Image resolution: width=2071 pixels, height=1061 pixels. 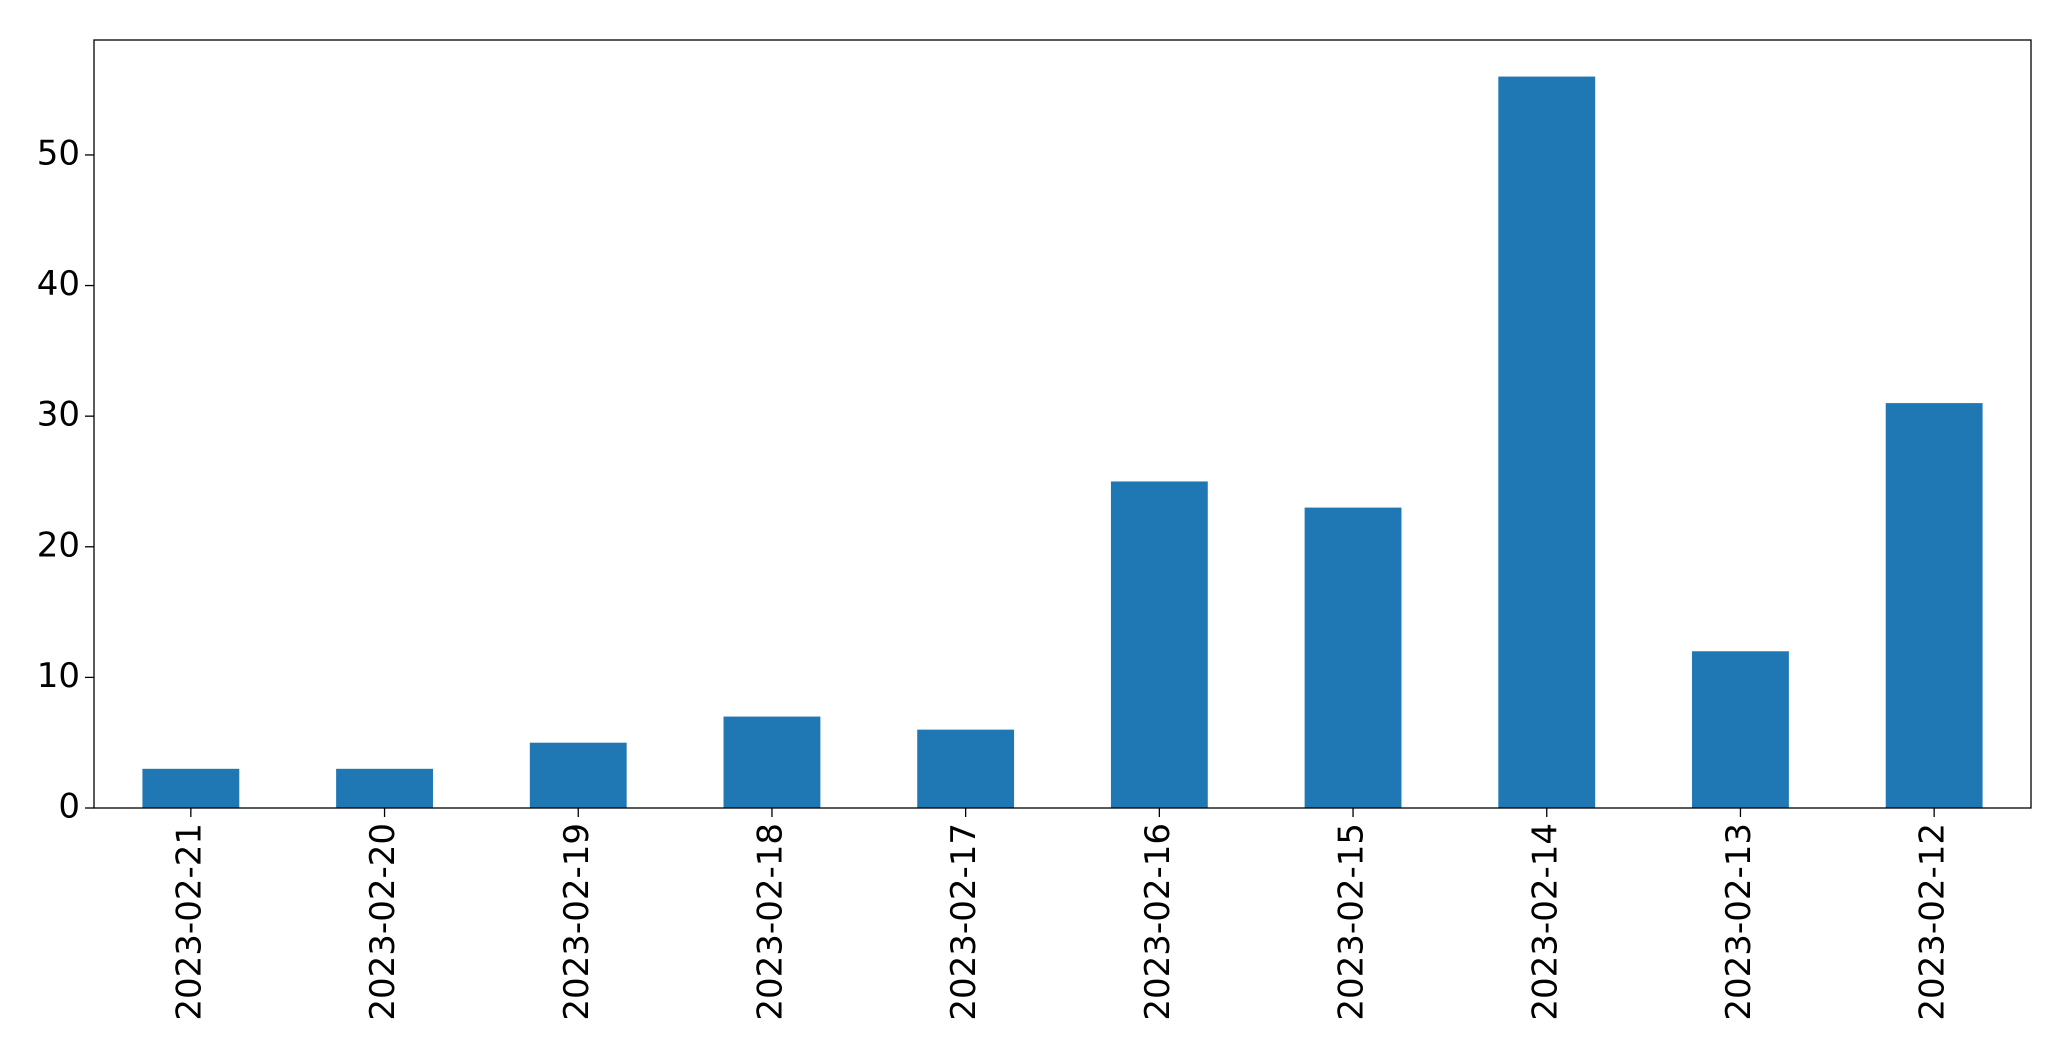 What do you see at coordinates (1352, 922) in the screenshot?
I see `x-tick-label: 2023-02-15` at bounding box center [1352, 922].